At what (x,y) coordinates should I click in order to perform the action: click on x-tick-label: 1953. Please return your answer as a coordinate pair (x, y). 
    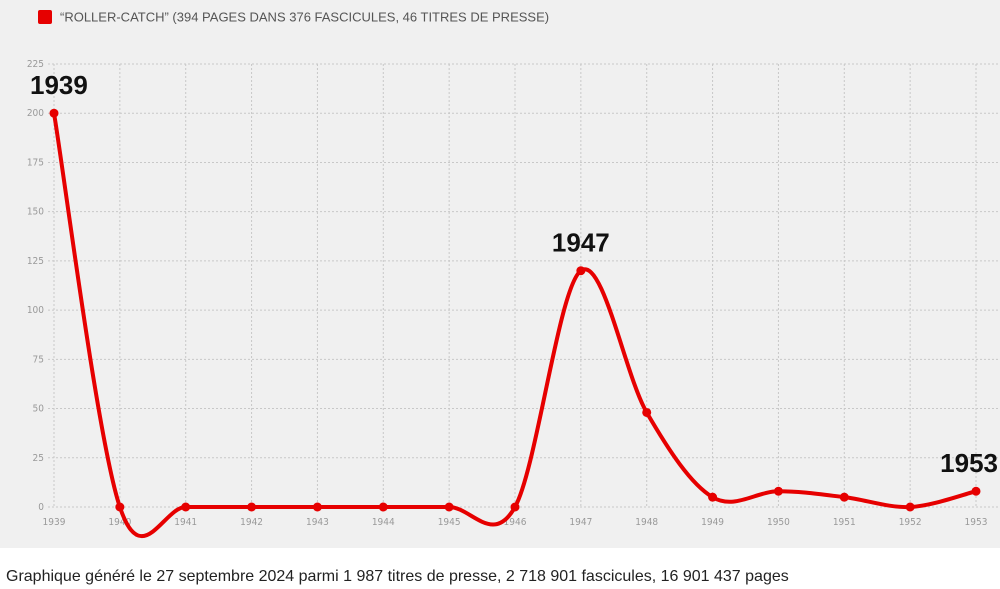
    Looking at the image, I should click on (976, 522).